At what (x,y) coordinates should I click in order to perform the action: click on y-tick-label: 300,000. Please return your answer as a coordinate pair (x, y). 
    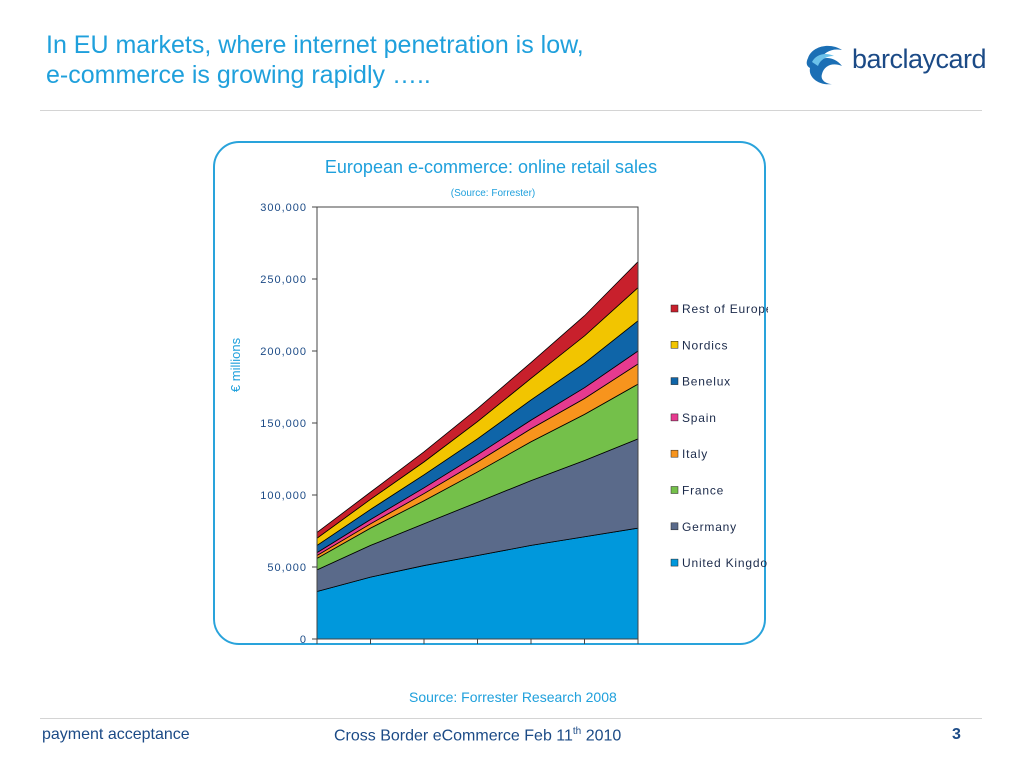
    Looking at the image, I should click on (283, 208).